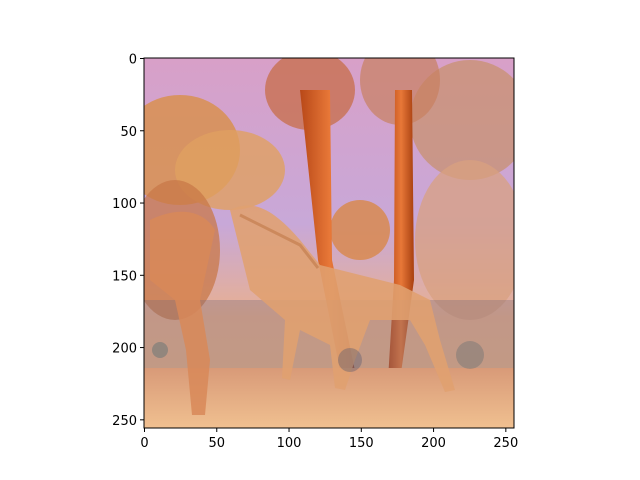  I want to click on y-tick-label-5: 250, so click(124, 421).